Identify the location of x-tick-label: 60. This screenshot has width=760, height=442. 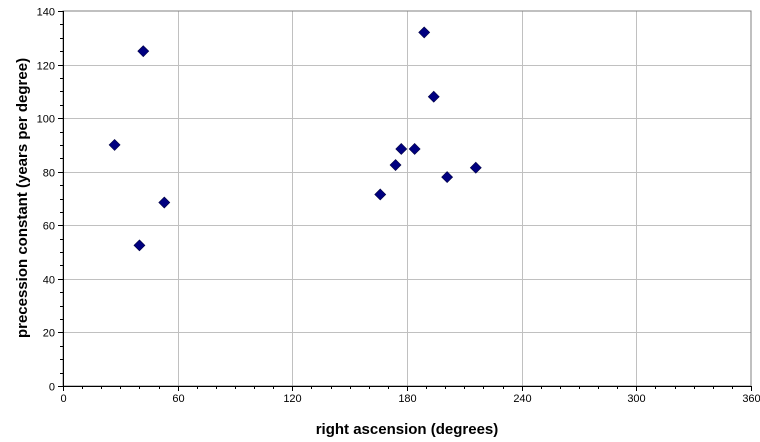
(178, 399).